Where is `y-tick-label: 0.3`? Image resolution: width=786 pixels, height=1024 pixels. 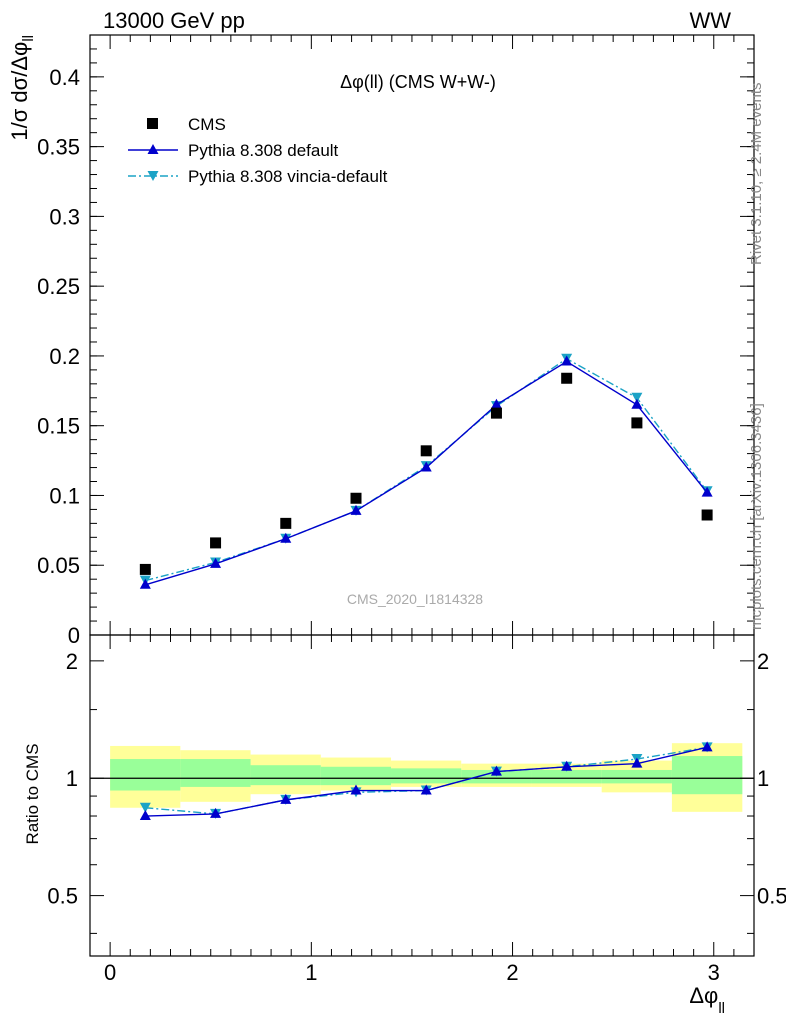 y-tick-label: 0.3 is located at coordinates (64, 216).